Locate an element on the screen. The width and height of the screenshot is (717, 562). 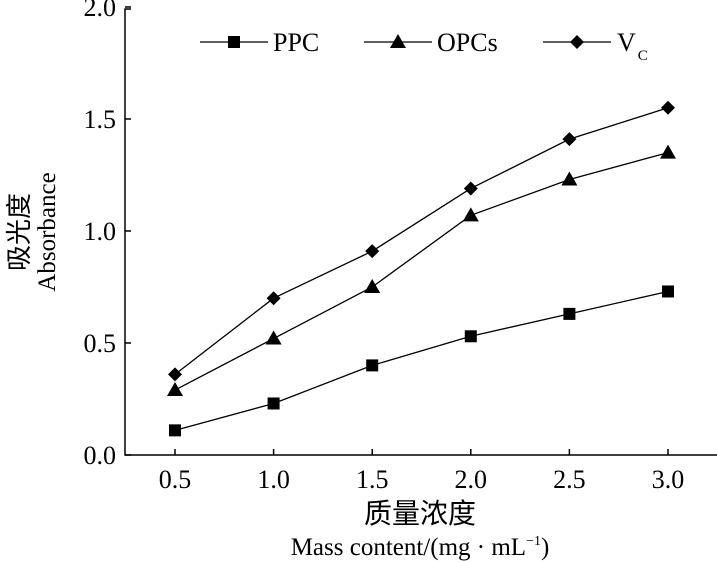
legend-label-text: PPC is located at coordinates (296, 42).